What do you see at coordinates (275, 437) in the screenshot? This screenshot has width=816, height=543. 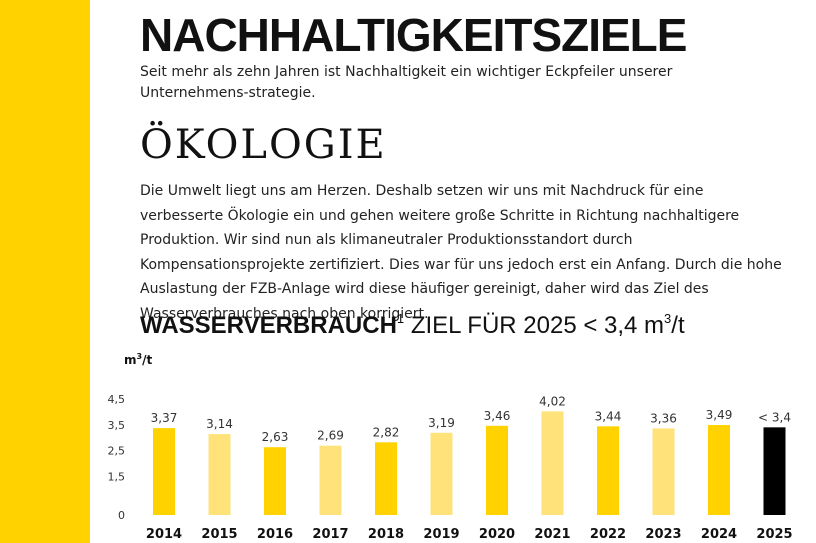 I see `value-label: 2,63` at bounding box center [275, 437].